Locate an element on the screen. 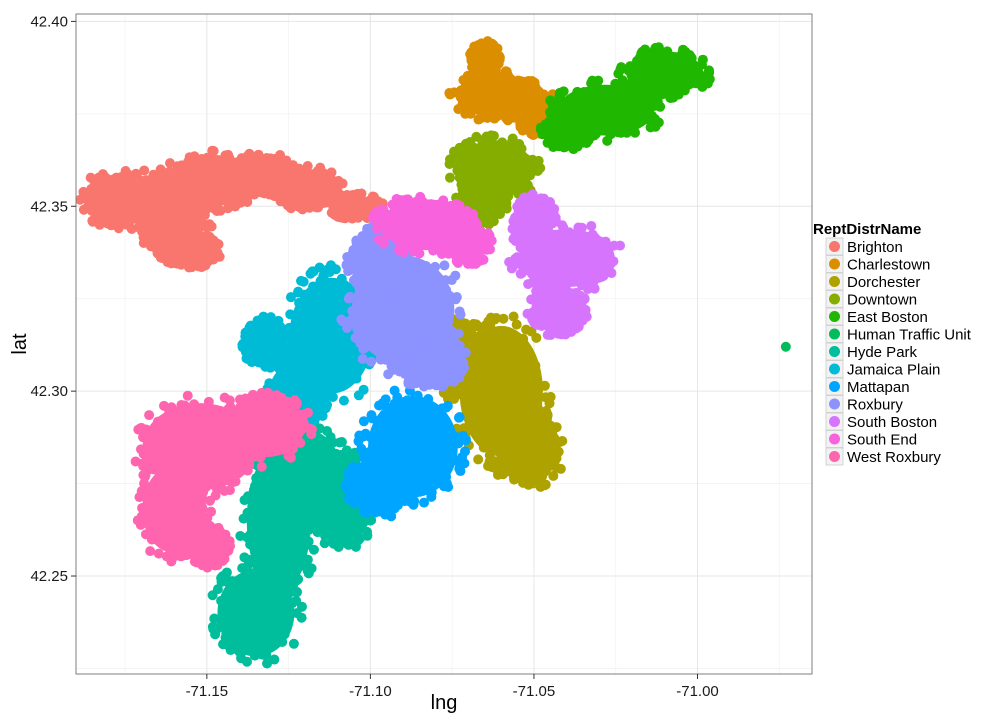 This screenshot has width=1008, height=720. series-human-traffic-unit is located at coordinates (785, 346).